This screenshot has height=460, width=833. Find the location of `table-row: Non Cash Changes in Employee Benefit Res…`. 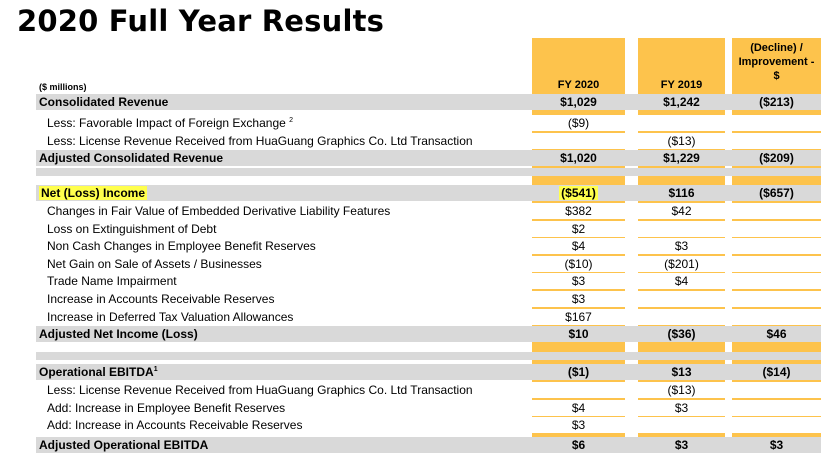

table-row: Non Cash Changes in Employee Benefit Res… is located at coordinates (428, 246).